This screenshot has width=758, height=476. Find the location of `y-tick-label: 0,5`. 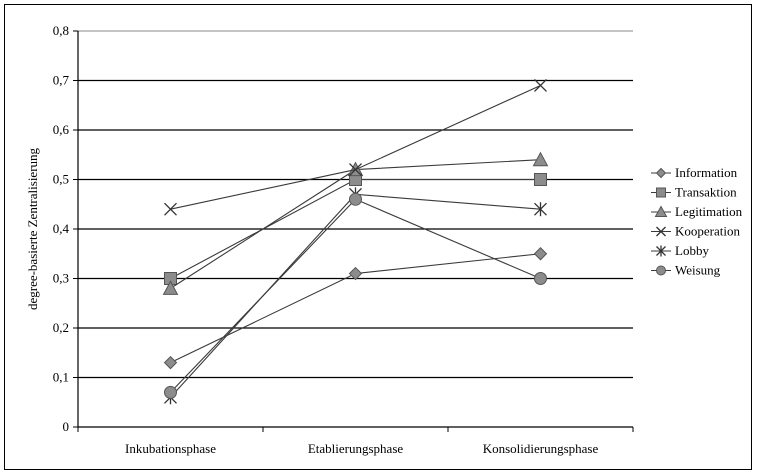

y-tick-label: 0,5 is located at coordinates (61, 179).